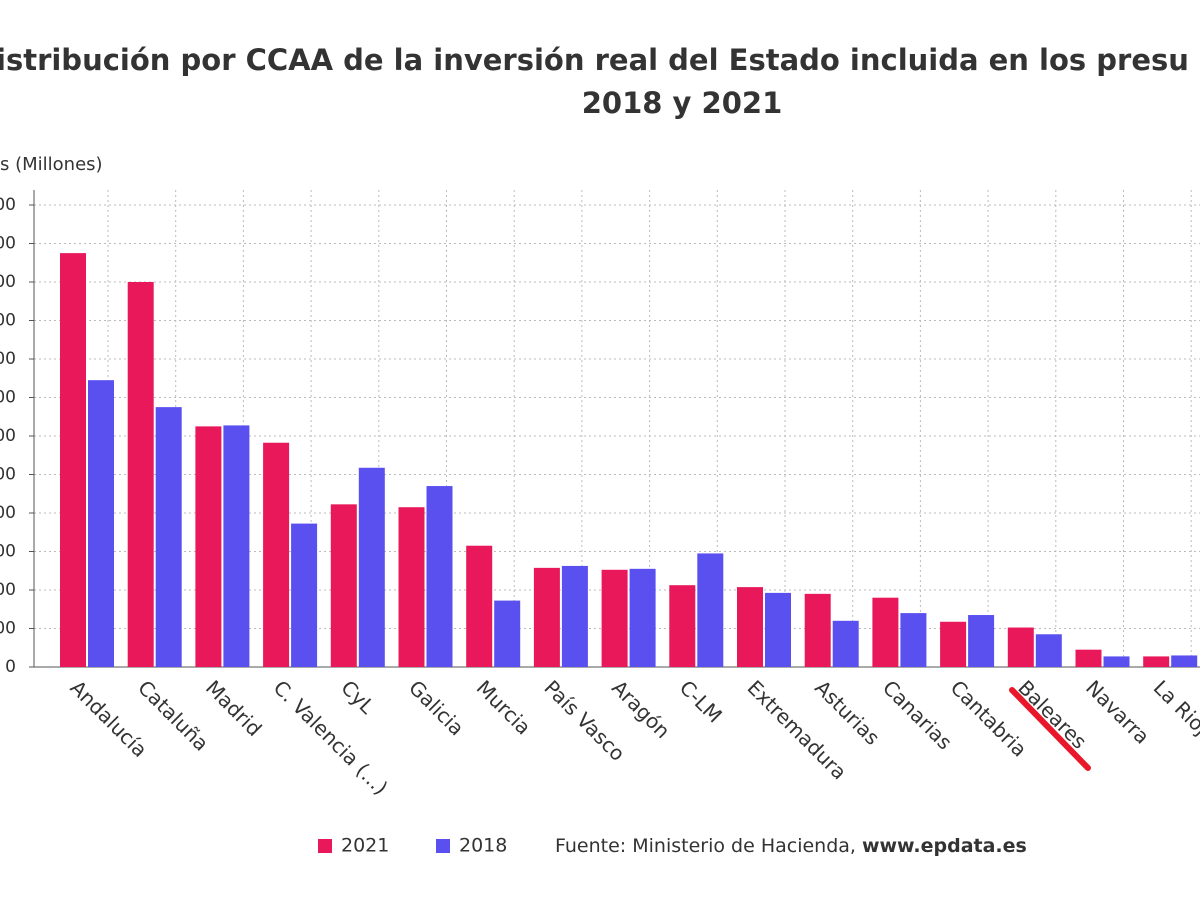 This screenshot has width=1200, height=900. What do you see at coordinates (641, 709) in the screenshot?
I see `x-tick-label: Aragón` at bounding box center [641, 709].